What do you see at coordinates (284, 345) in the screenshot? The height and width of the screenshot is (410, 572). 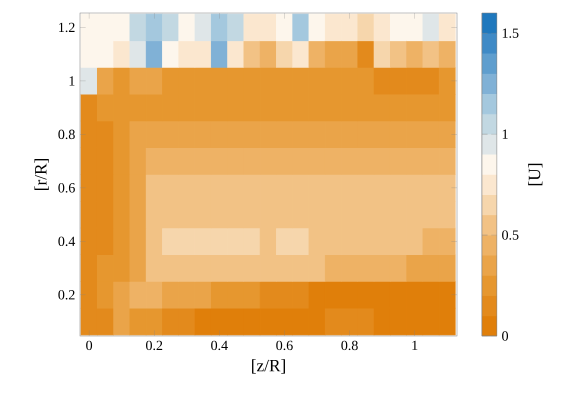 I see `x-tick-label: 0.6` at bounding box center [284, 345].